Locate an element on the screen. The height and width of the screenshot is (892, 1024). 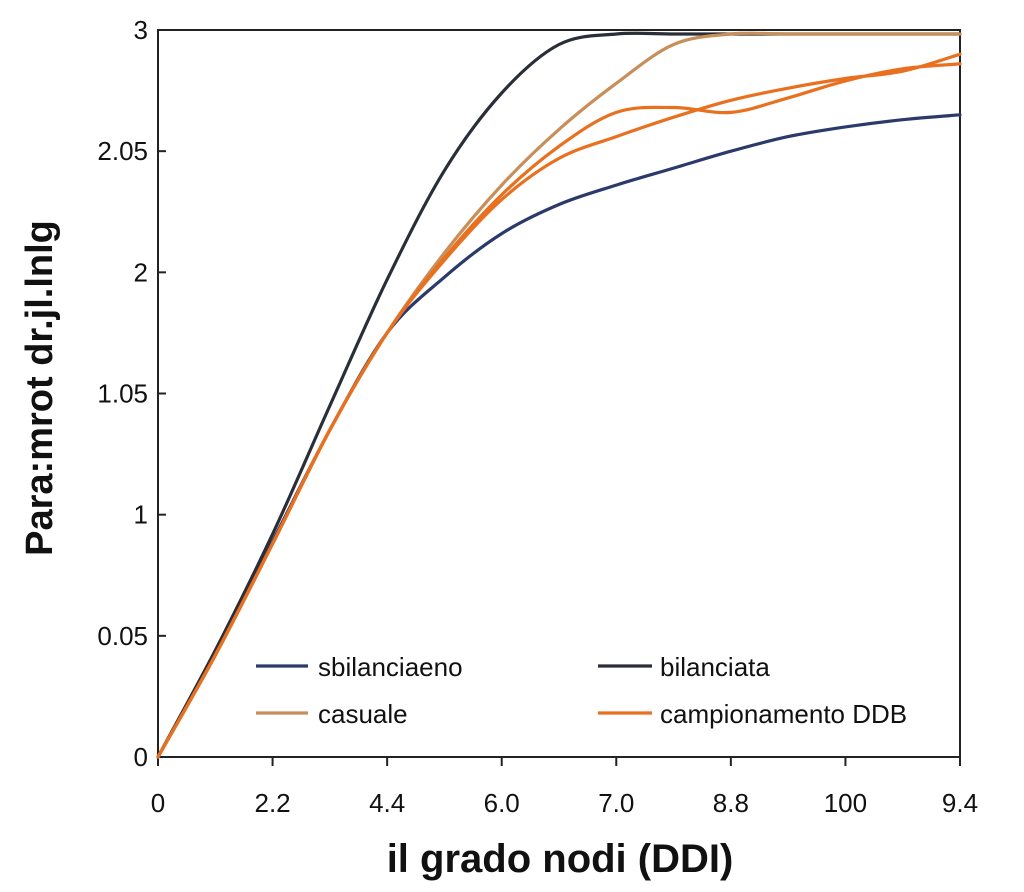
y-tick-label: 2.05 is located at coordinates (122, 151).